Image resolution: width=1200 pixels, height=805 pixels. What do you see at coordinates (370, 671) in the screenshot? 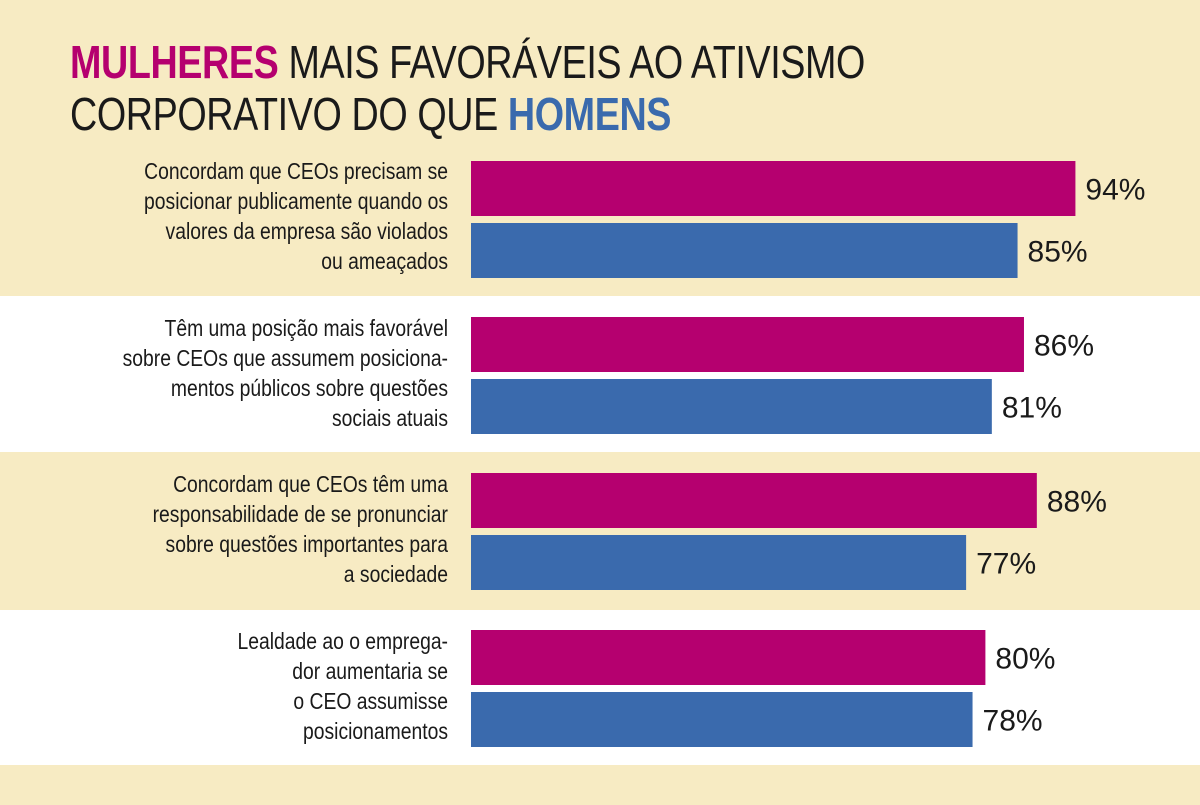
I see `category-label-line: dor aumentaria se` at bounding box center [370, 671].